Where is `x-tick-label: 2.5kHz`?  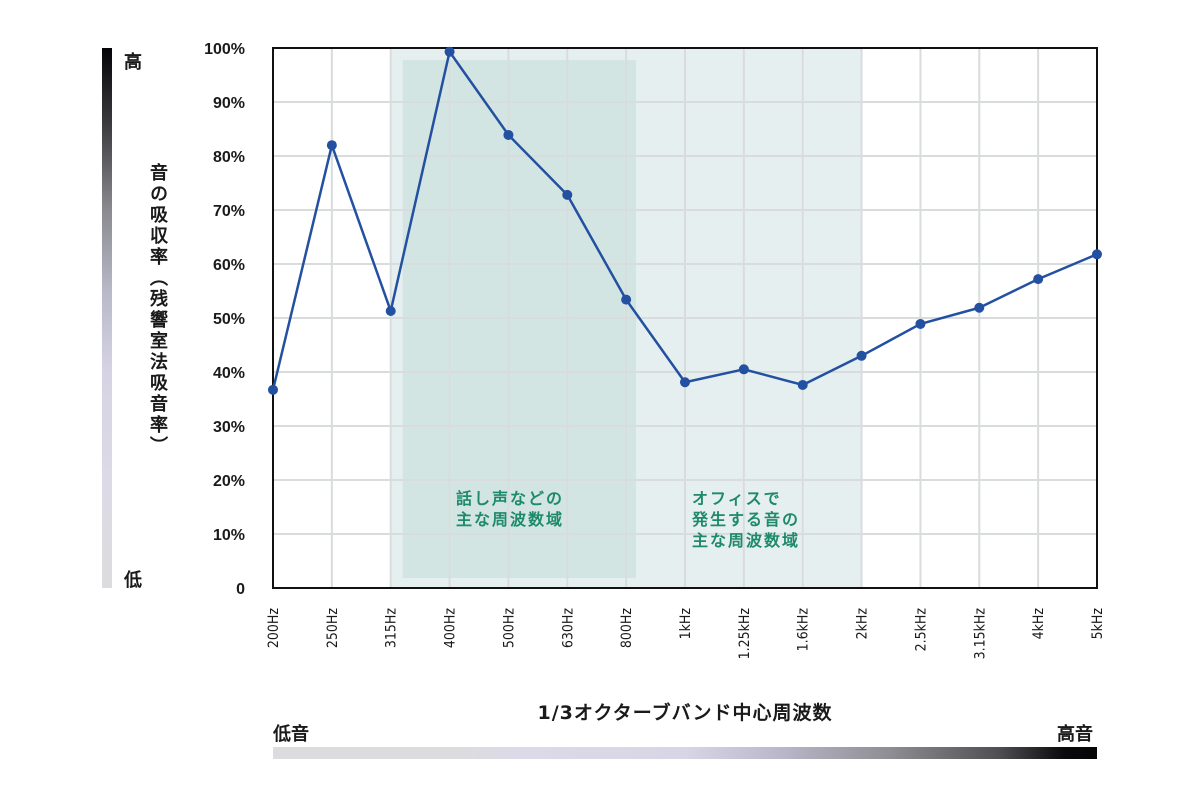 x-tick-label: 2.5kHz is located at coordinates (921, 630).